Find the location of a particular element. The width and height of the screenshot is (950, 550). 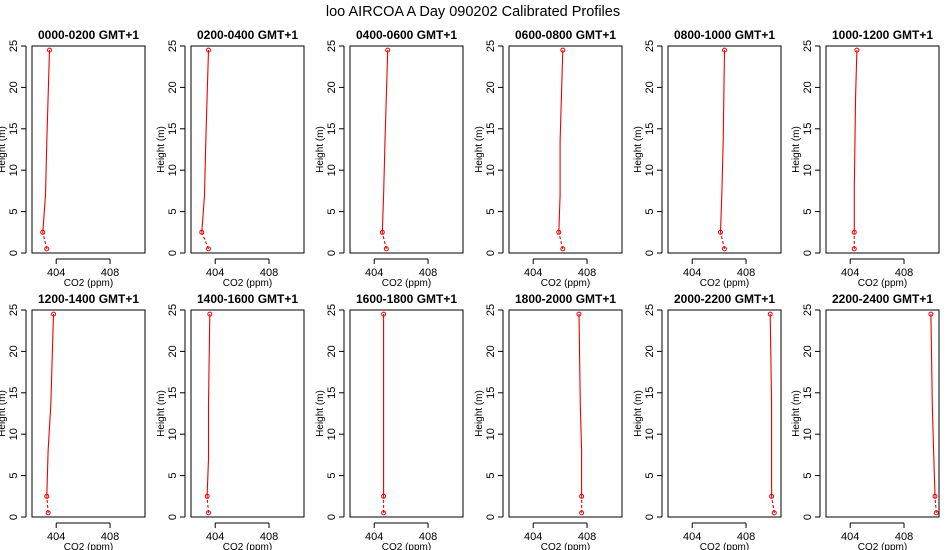

panel-title: 1000-1200 GMT+1 is located at coordinates (882, 35).